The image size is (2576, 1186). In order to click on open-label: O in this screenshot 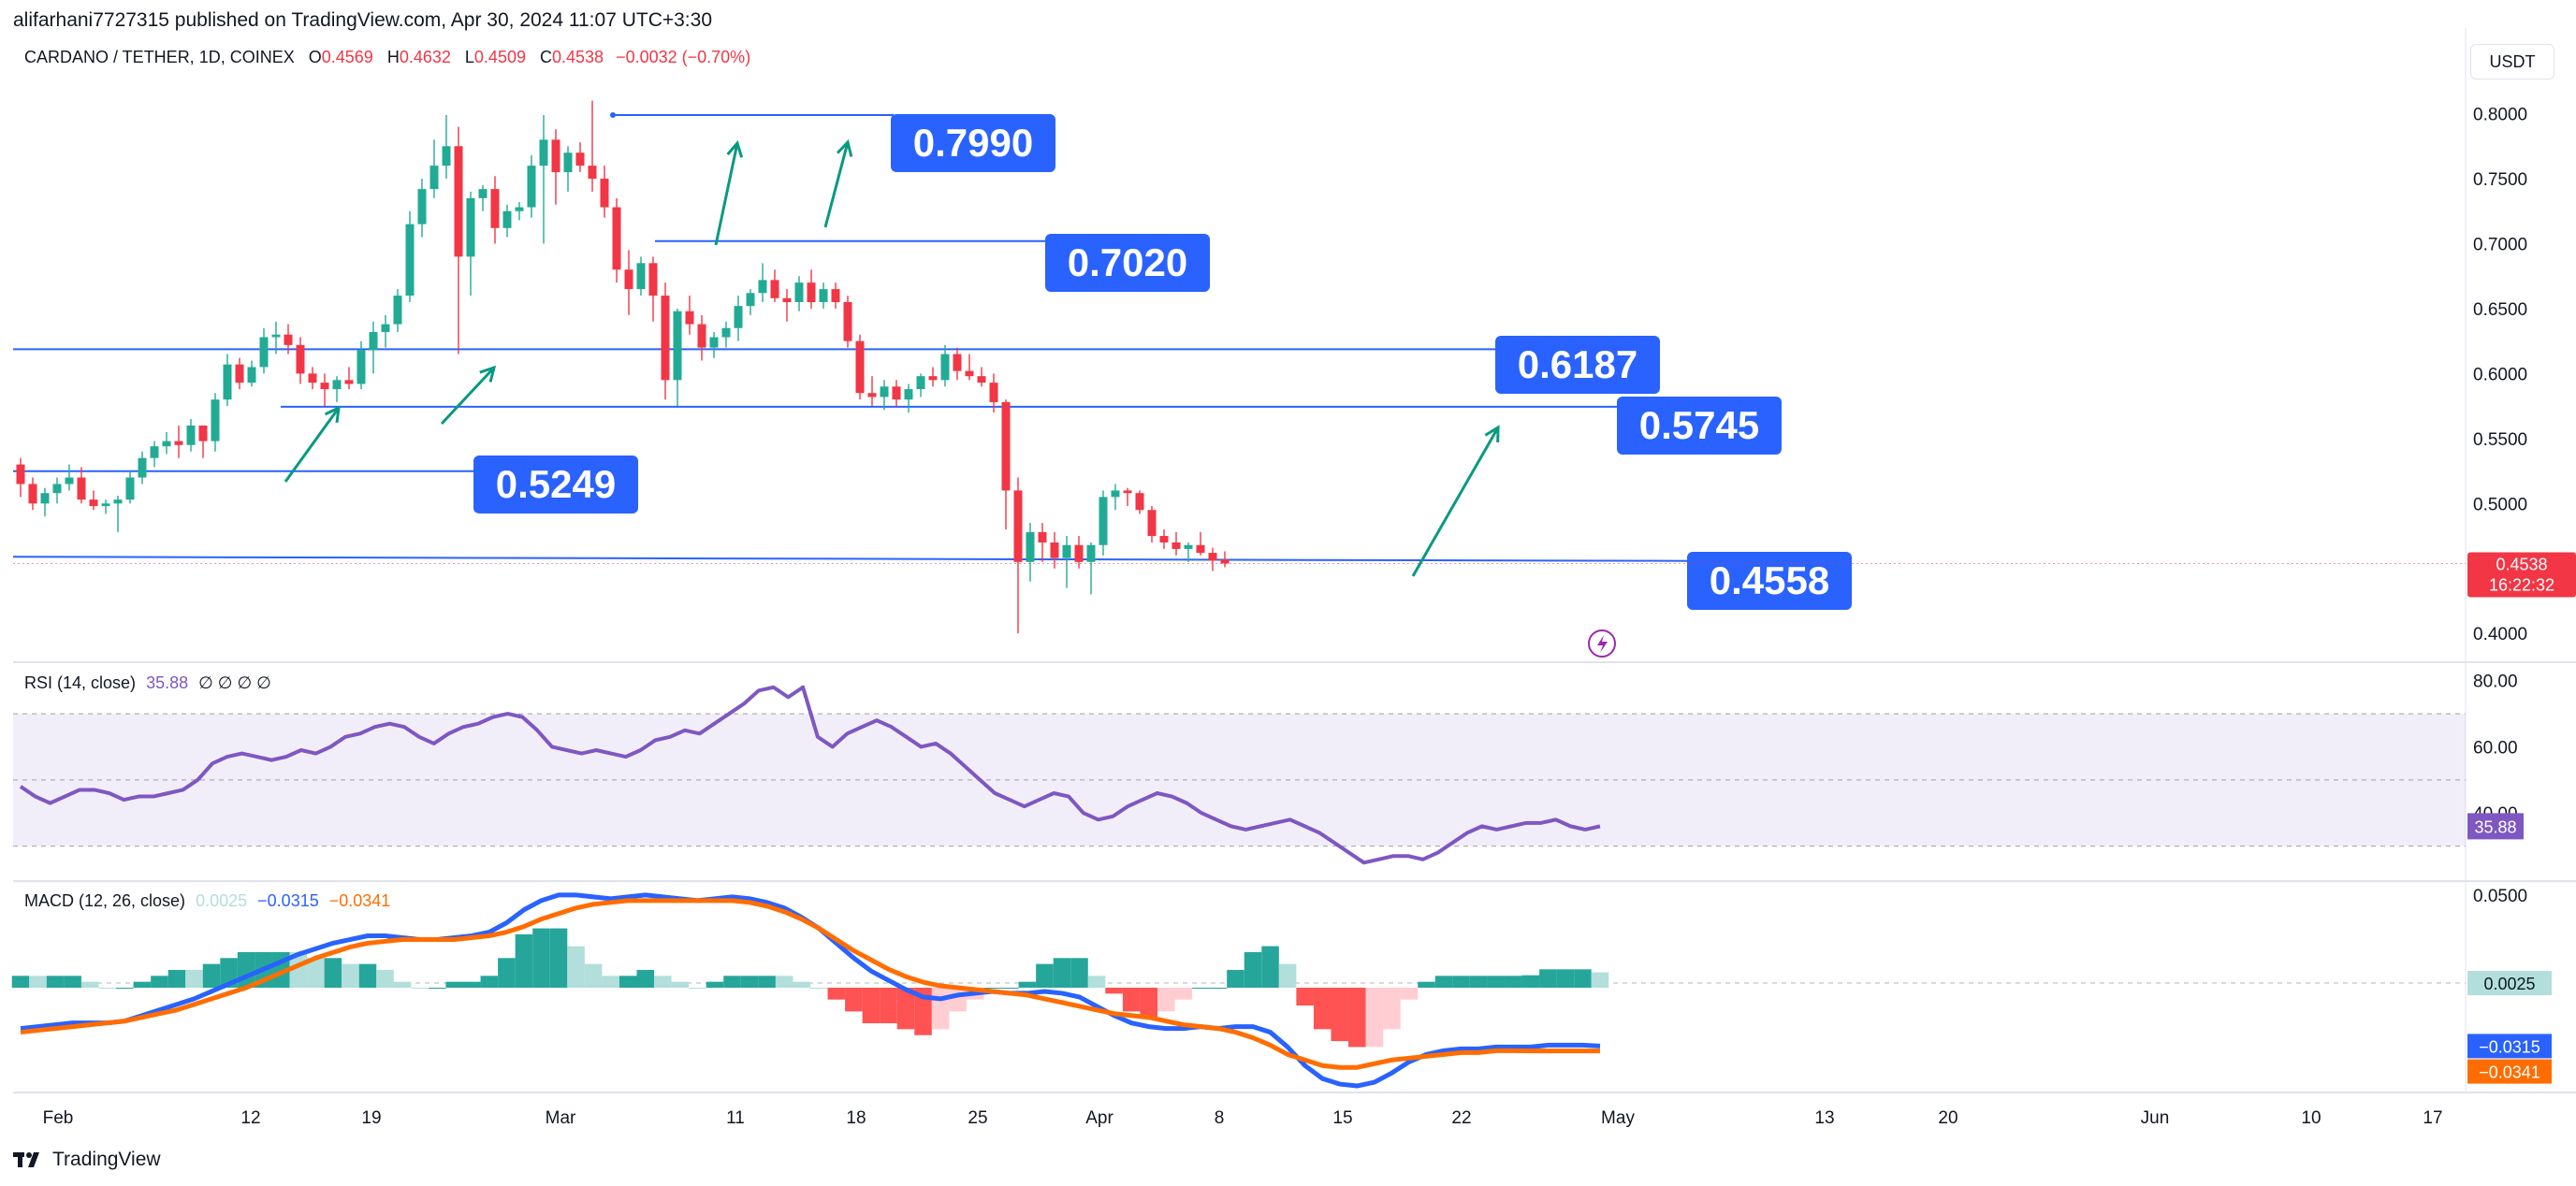, I will do `click(315, 57)`.